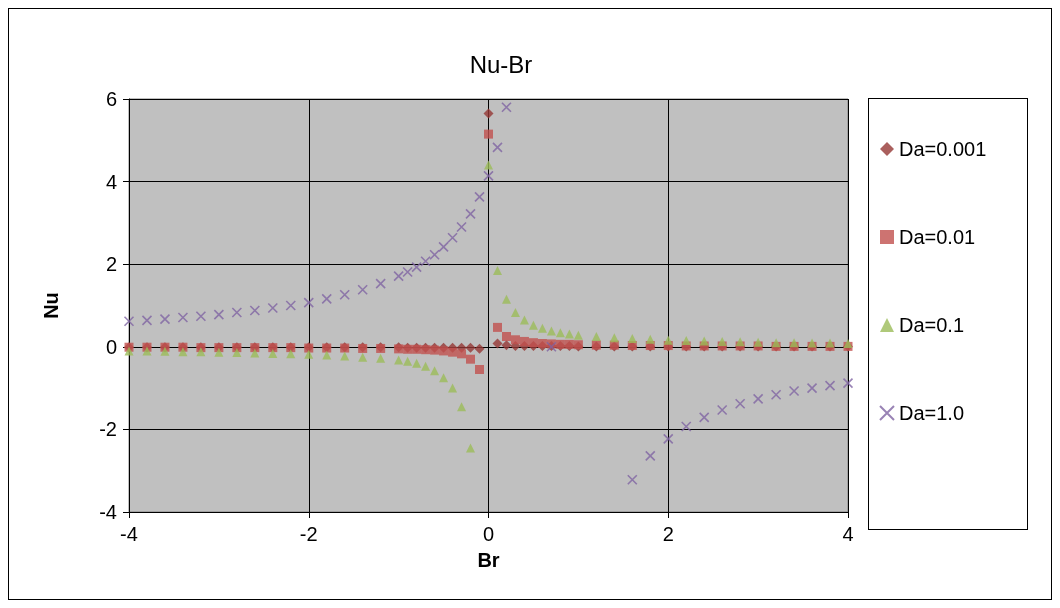  I want to click on x-tick-label: 4, so click(848, 534).